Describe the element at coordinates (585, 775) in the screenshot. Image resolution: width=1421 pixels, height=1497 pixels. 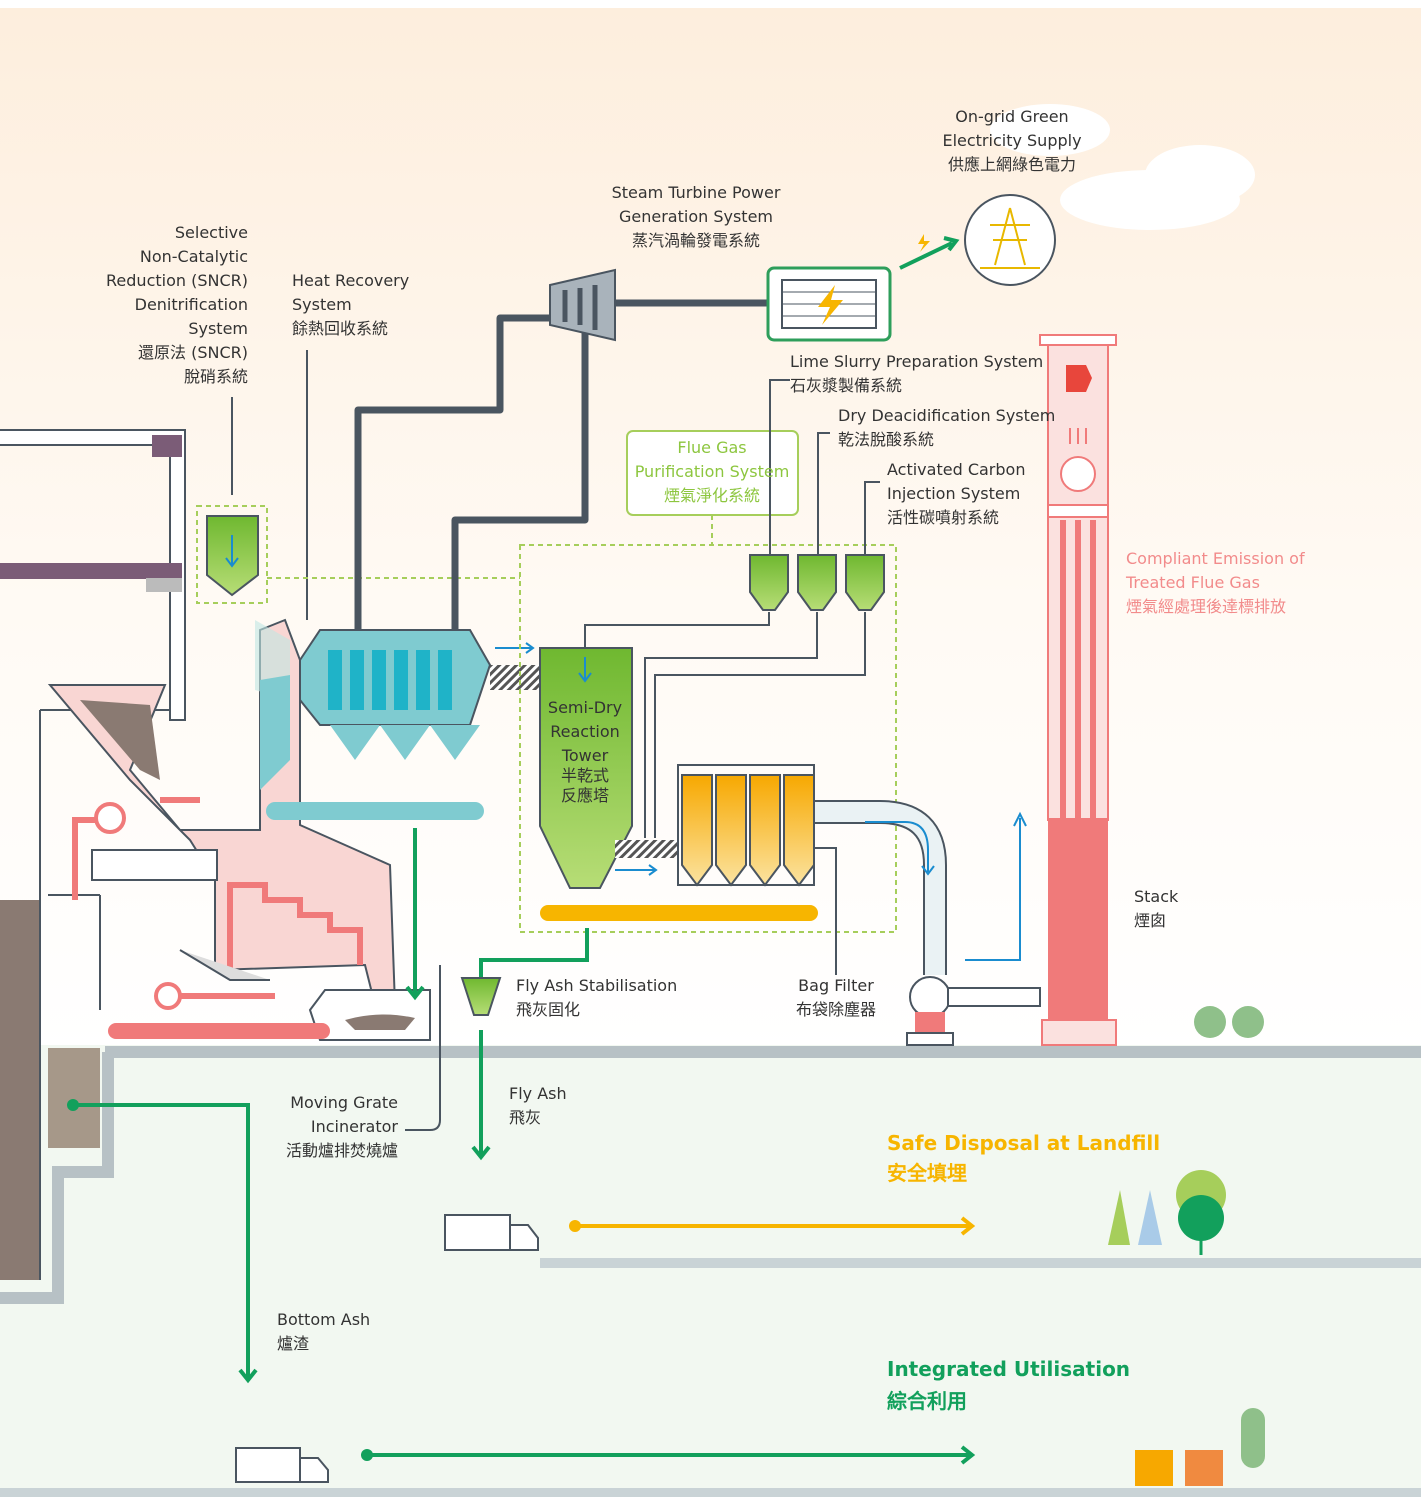
I see `label: 半乾式` at that location.